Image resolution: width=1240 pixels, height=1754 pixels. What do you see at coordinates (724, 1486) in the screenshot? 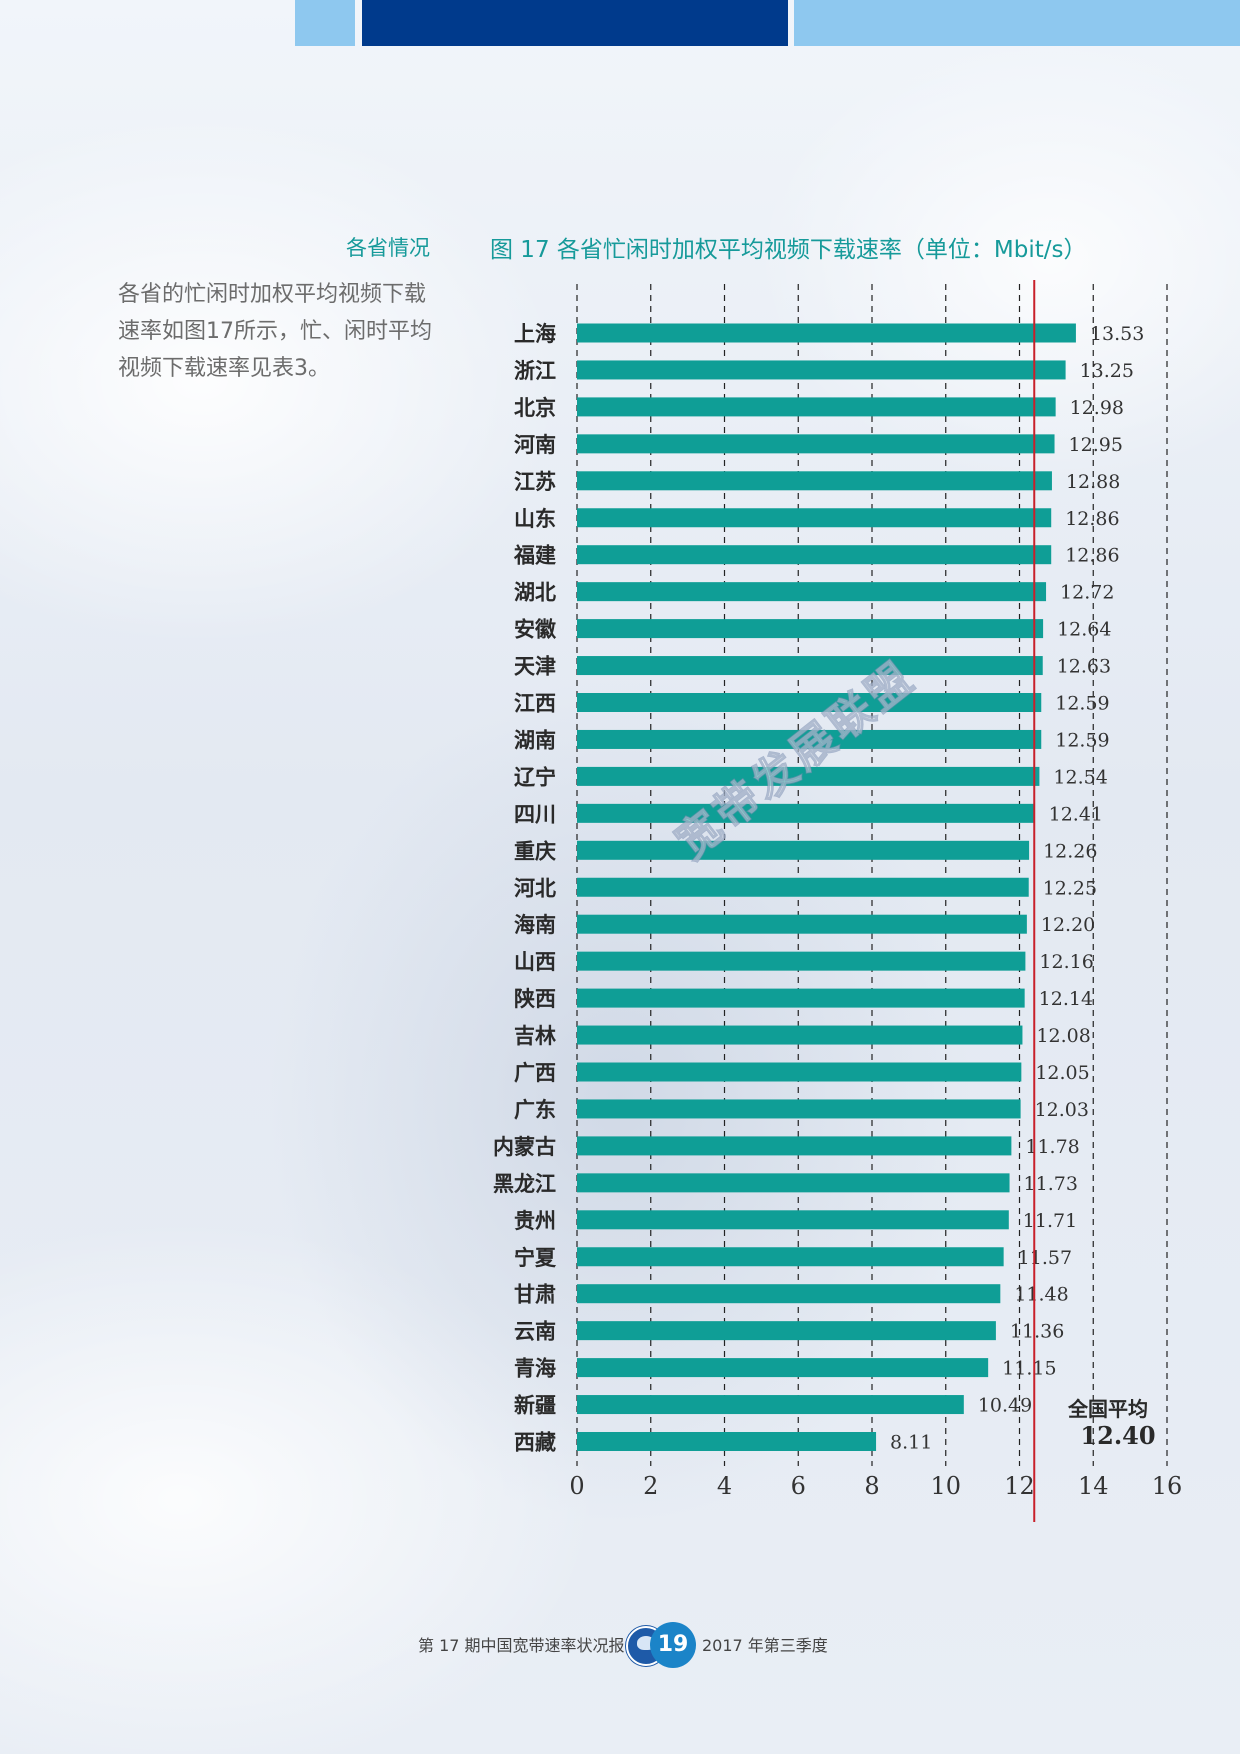
I see `x-tick-label: 4` at bounding box center [724, 1486].